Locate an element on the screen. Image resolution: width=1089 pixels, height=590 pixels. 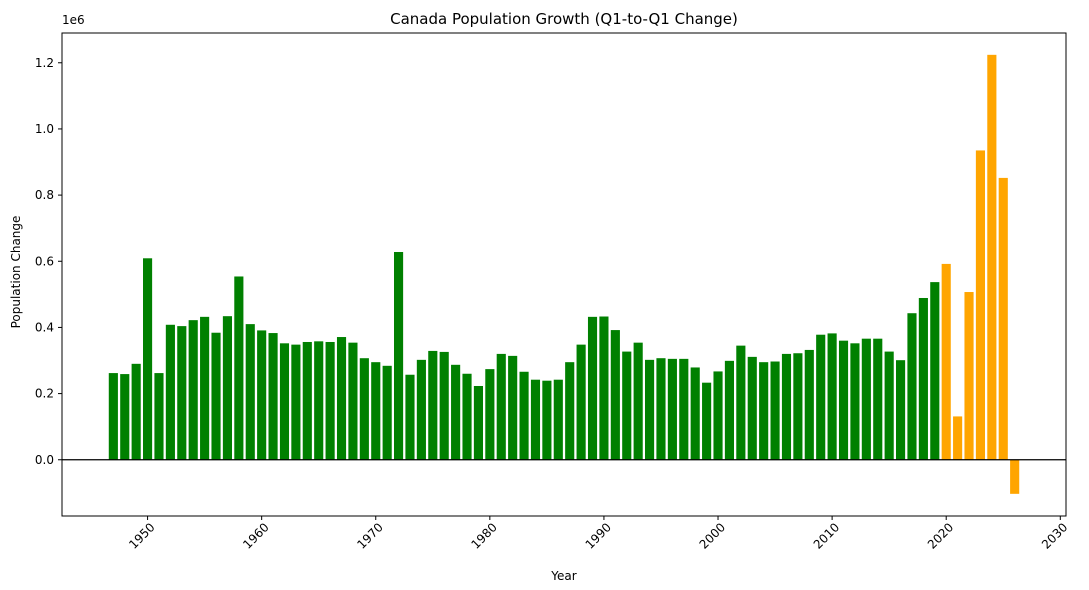
bar-1956 is located at coordinates (216, 396).